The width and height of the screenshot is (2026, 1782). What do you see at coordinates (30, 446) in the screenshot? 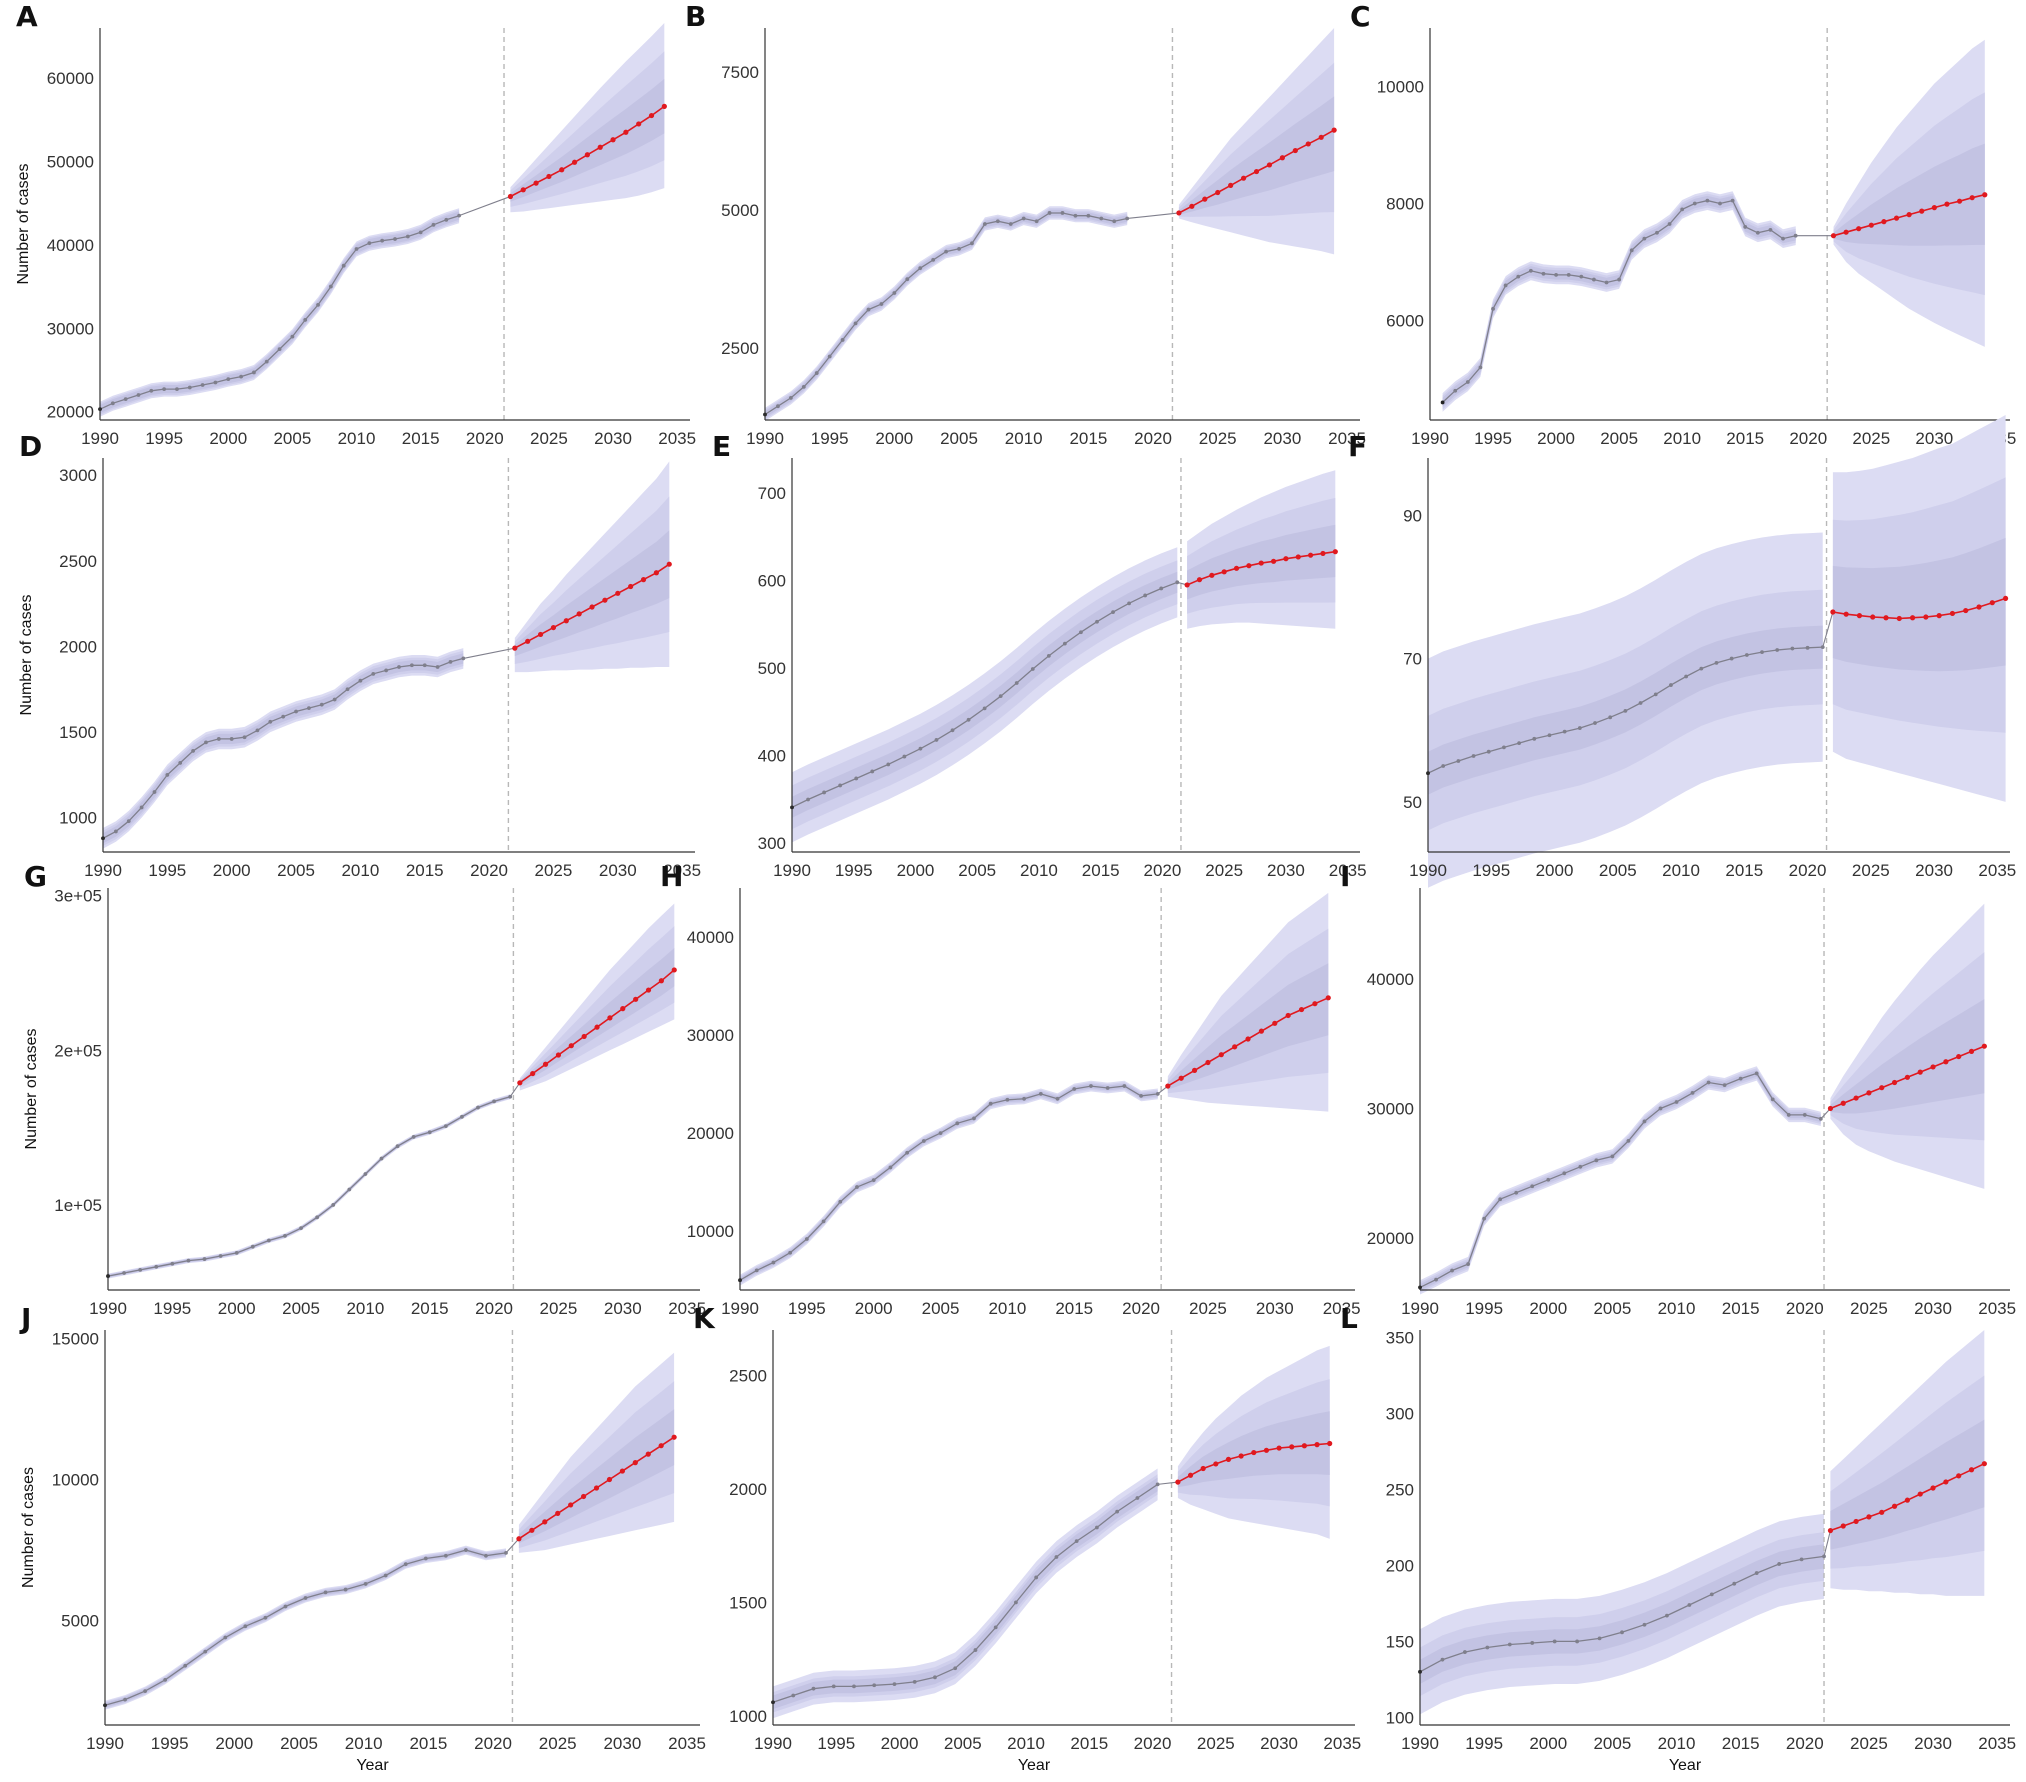
I see `panel-letter: D` at bounding box center [30, 446].